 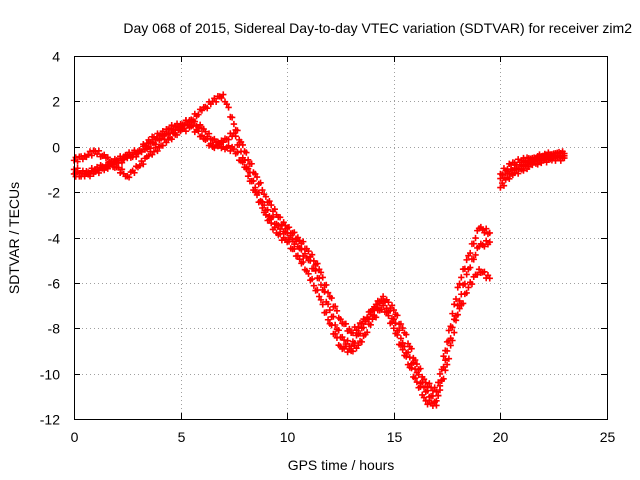 I want to click on x-tick-label: 20, so click(x=501, y=437).